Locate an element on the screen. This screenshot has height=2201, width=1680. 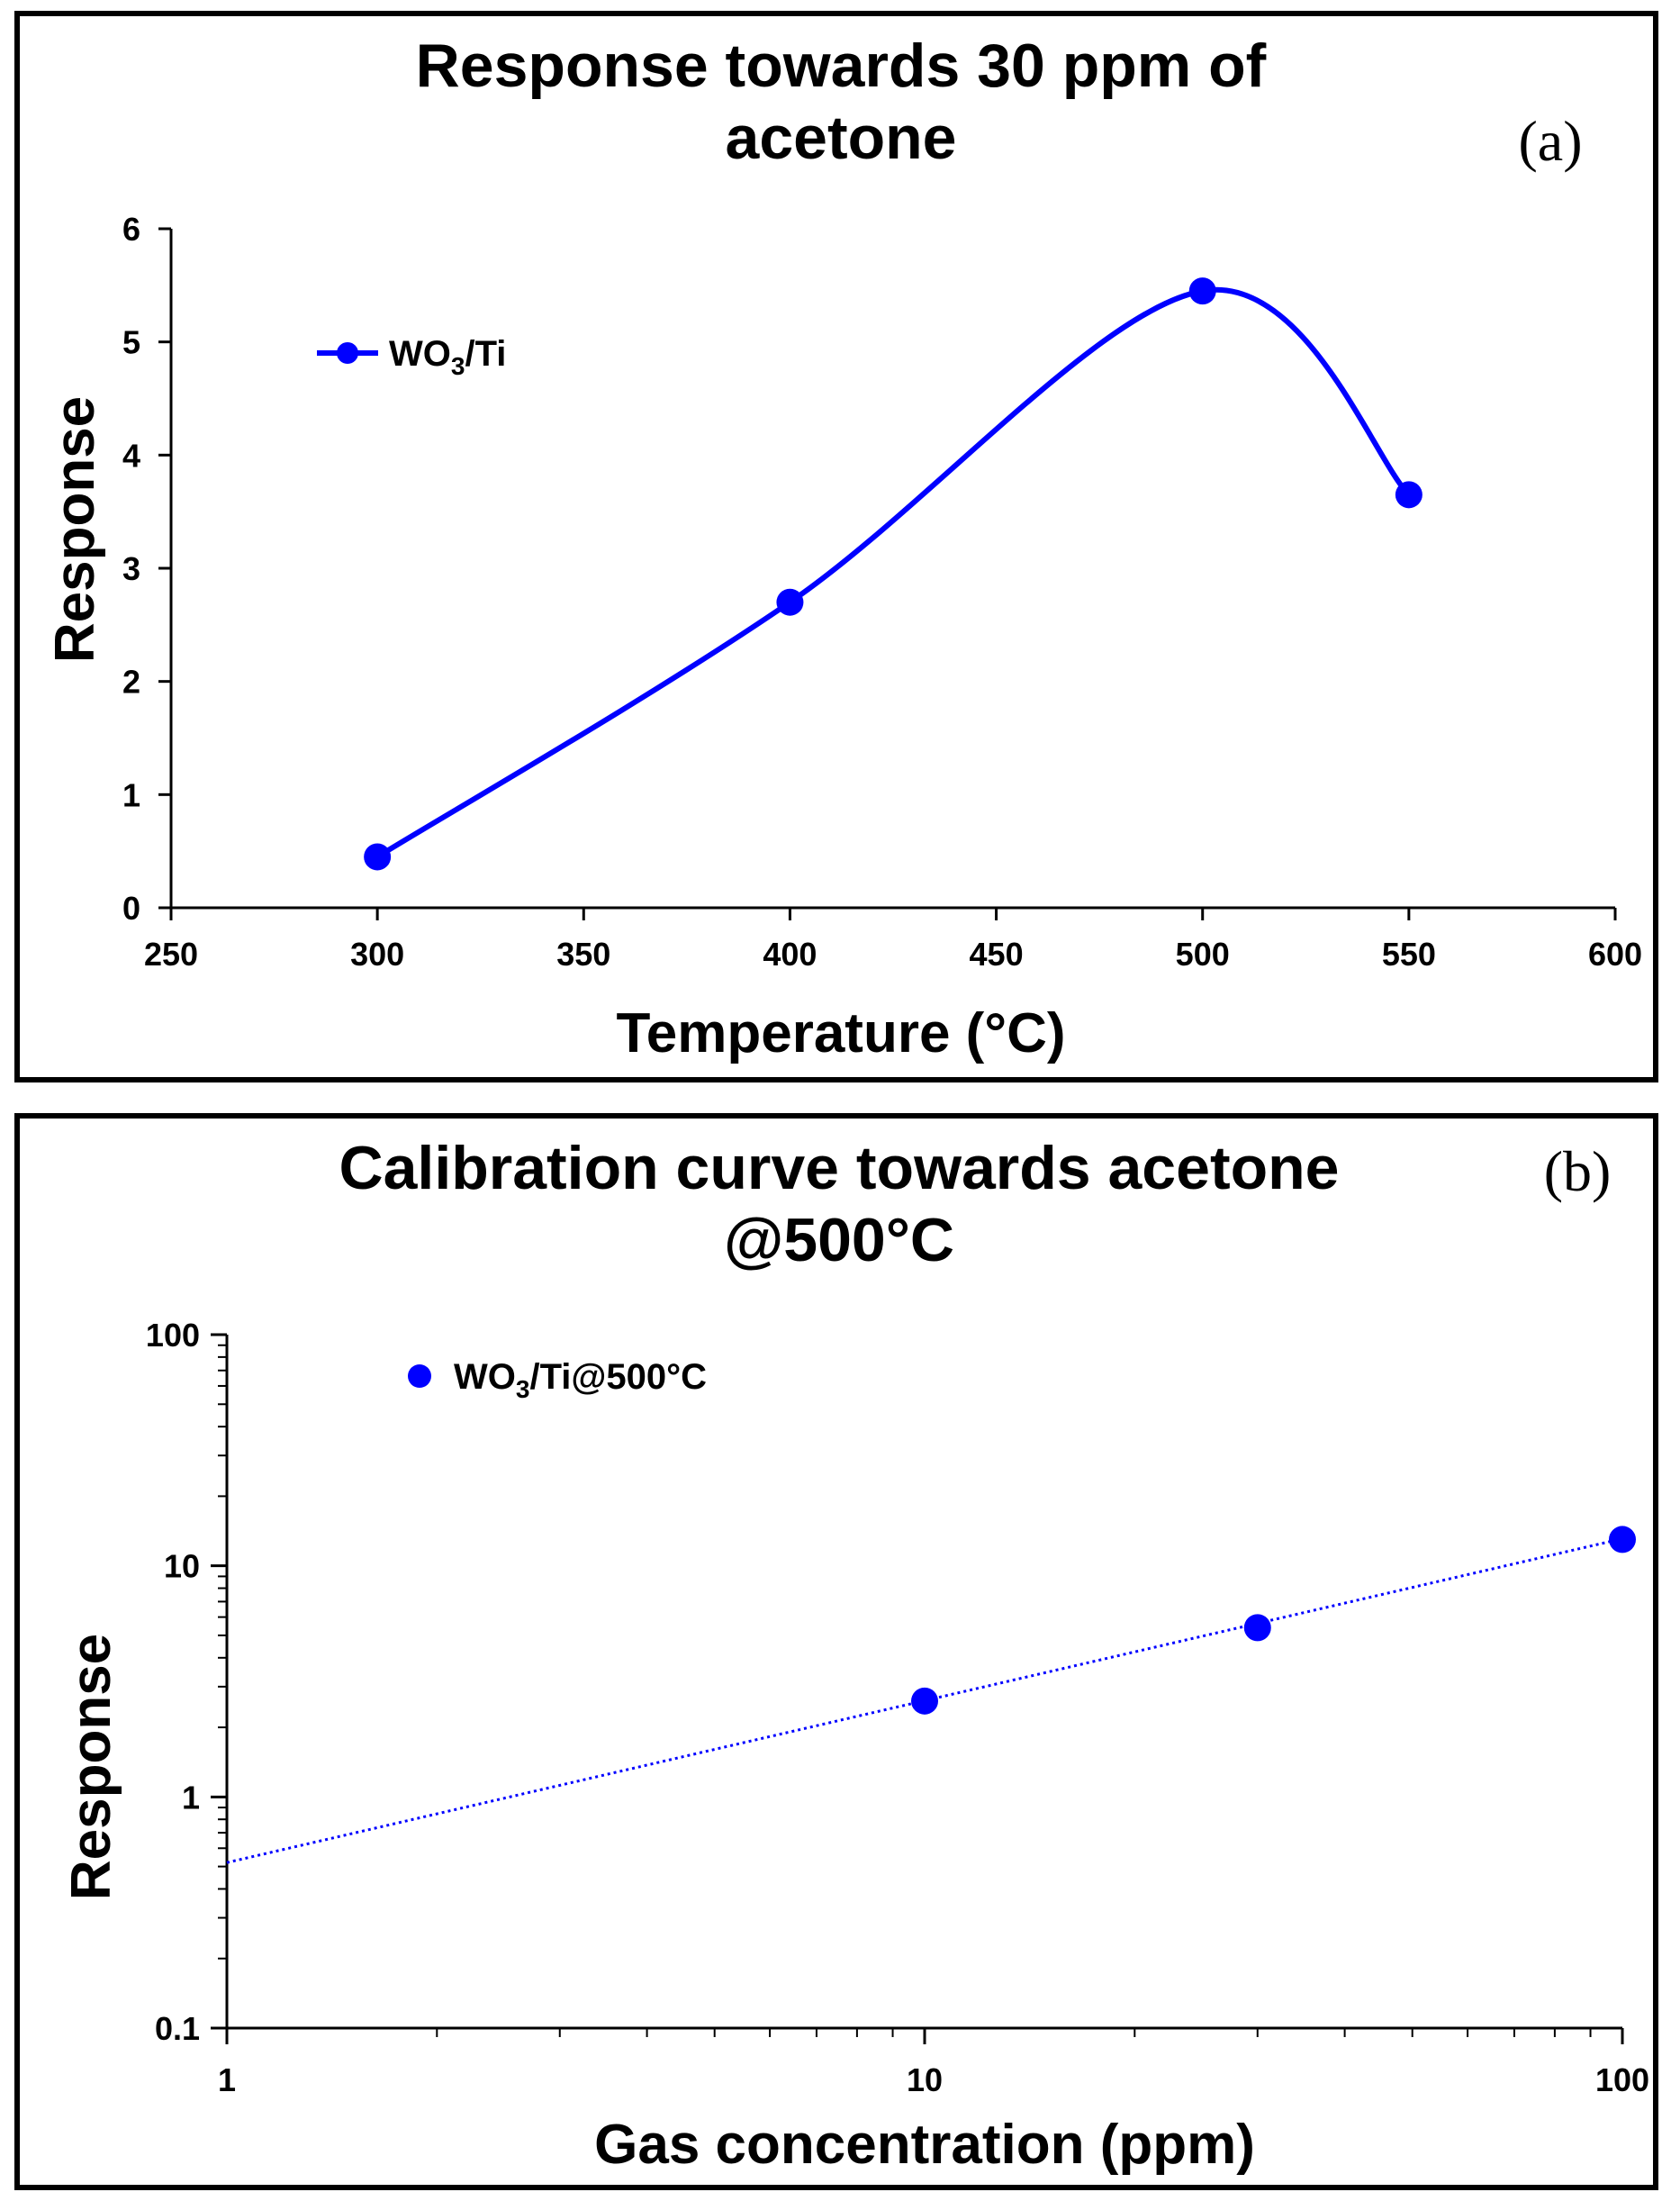
chart-a-y-tick-label: 2 is located at coordinates (131, 682).